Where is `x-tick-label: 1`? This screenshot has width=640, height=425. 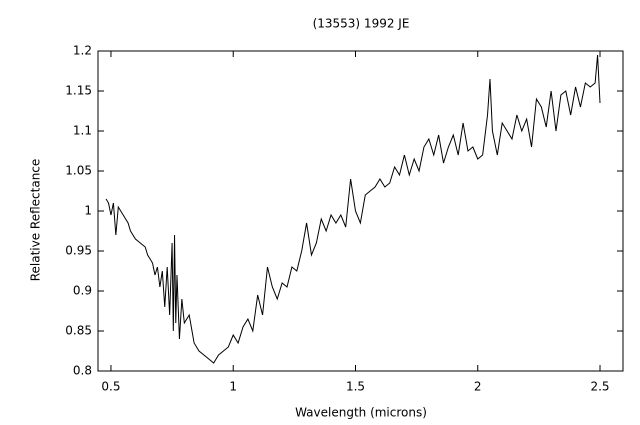
x-tick-label: 1 is located at coordinates (233, 387).